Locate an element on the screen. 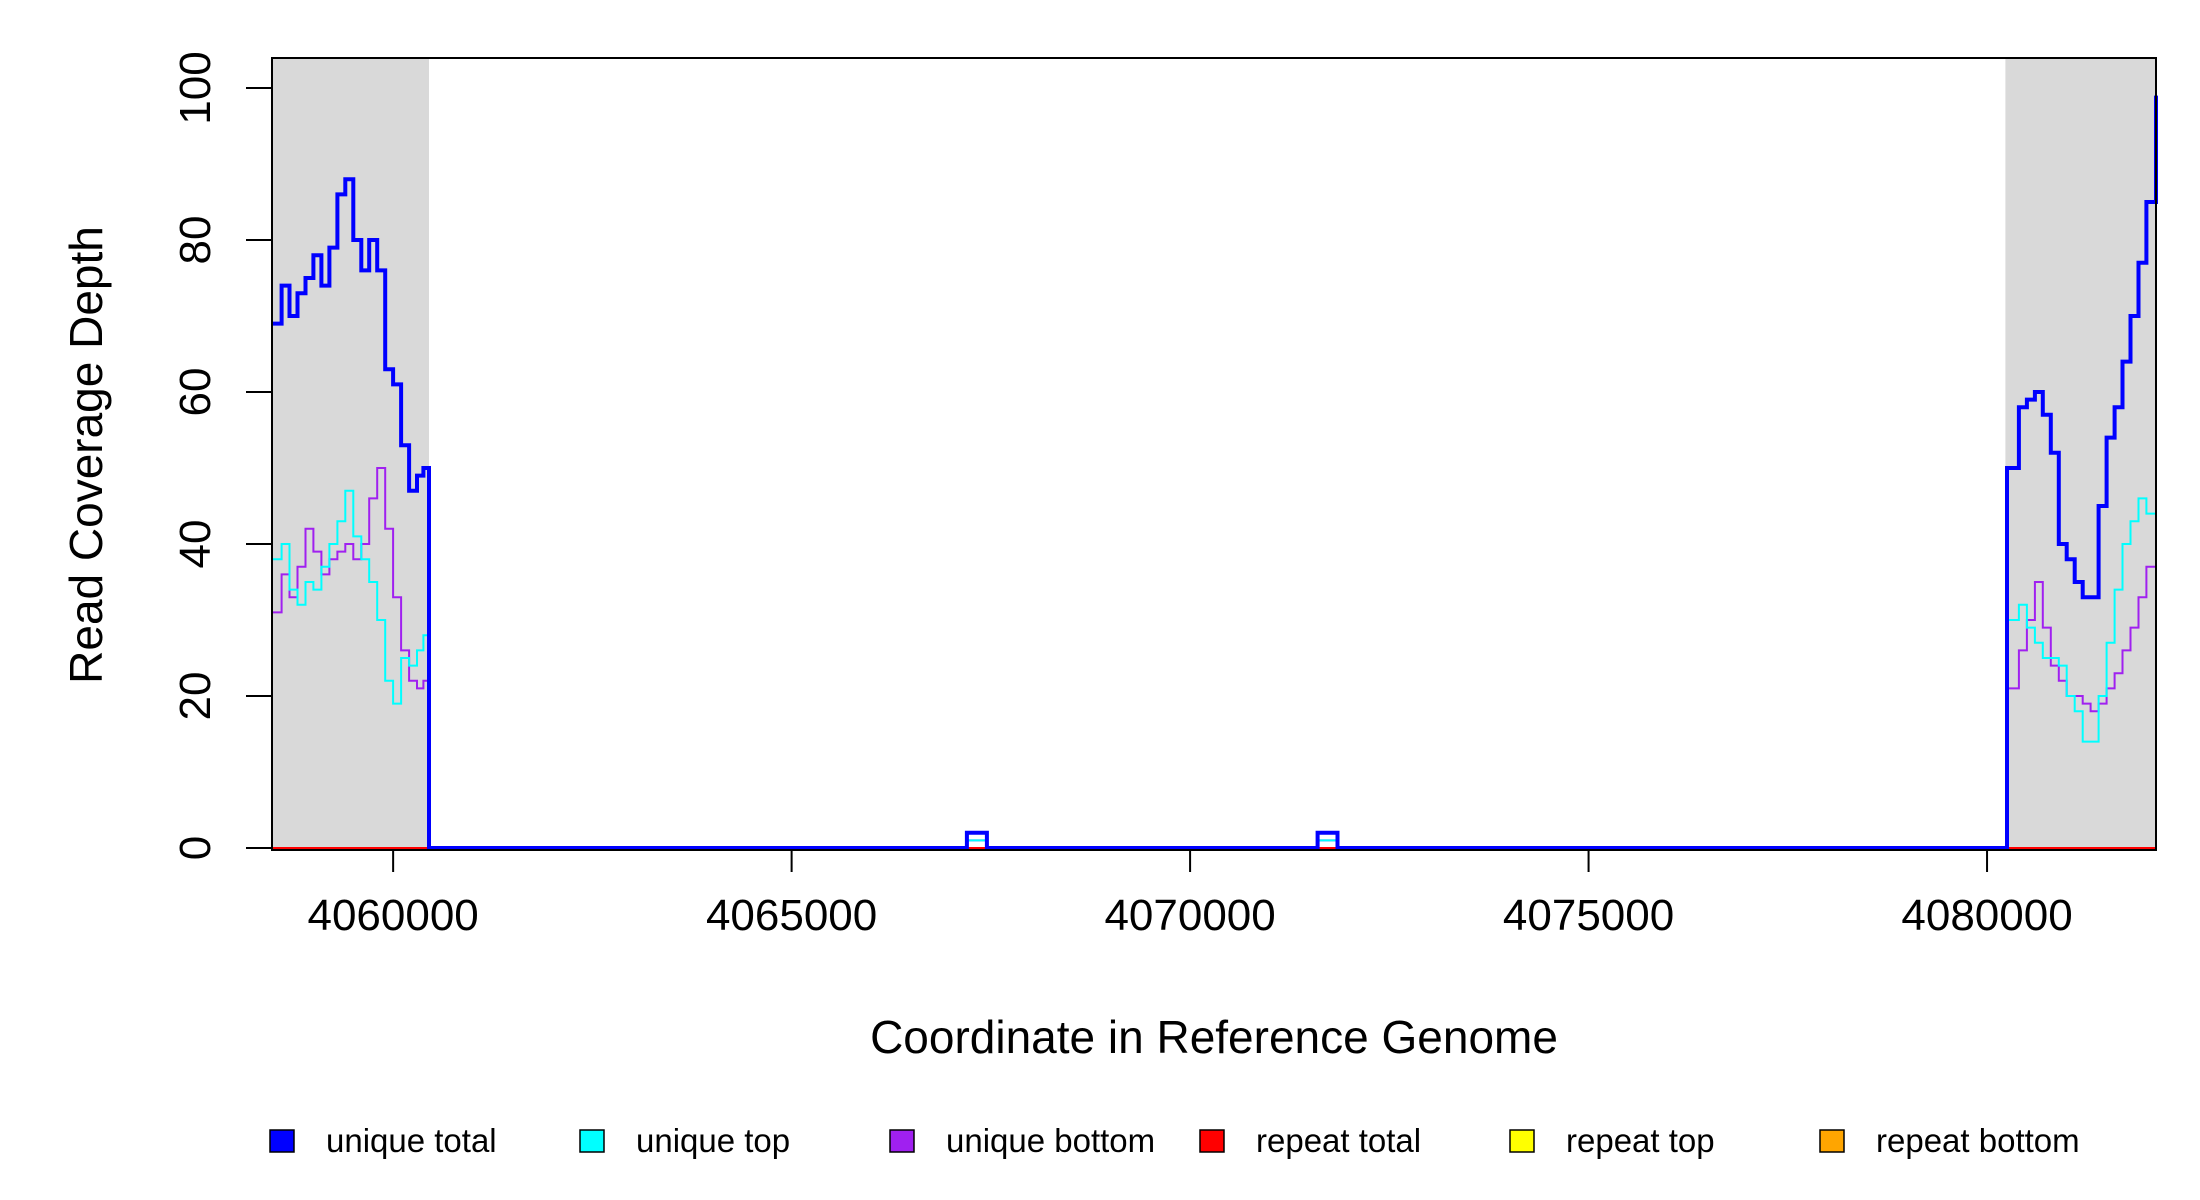 Image resolution: width=2200 pixels, height=1200 pixels. y-tick-label: 100 is located at coordinates (195, 87).